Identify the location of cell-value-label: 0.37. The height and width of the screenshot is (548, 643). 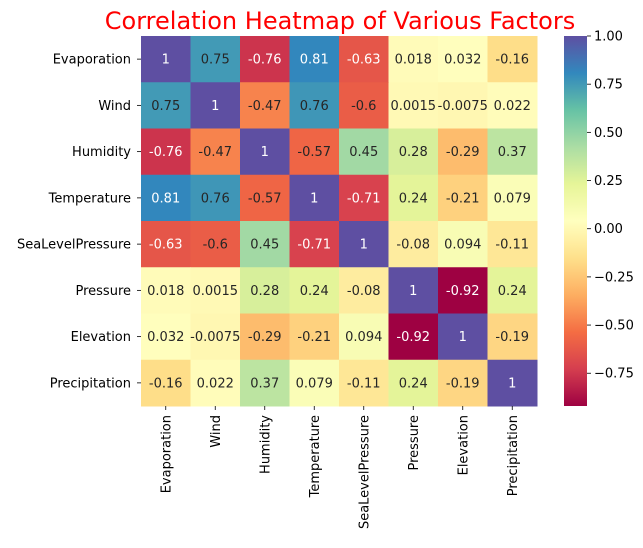
(264, 383).